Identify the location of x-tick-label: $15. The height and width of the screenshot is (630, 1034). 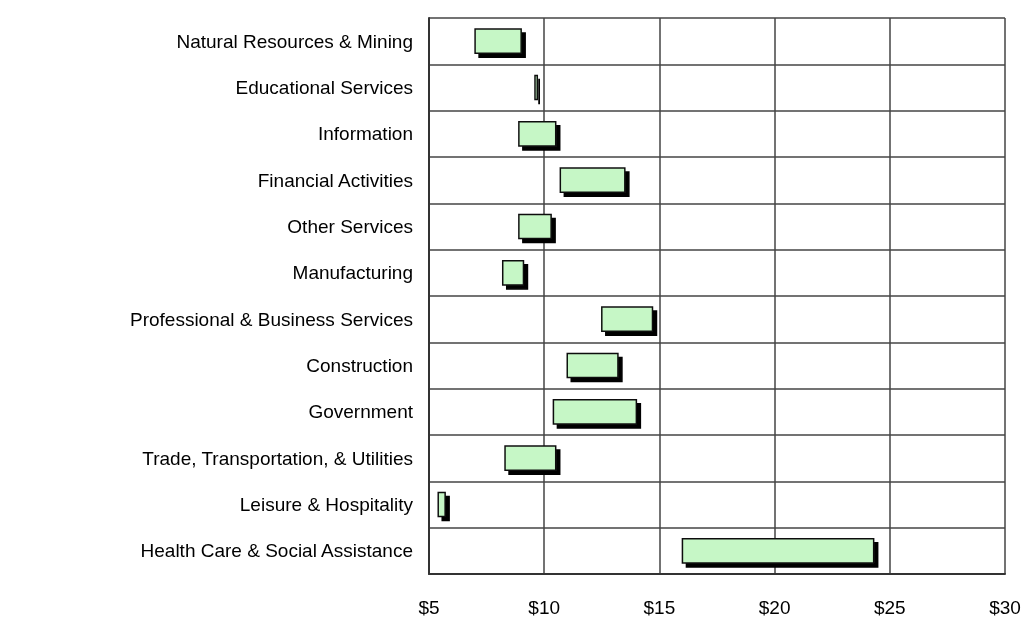
(659, 607).